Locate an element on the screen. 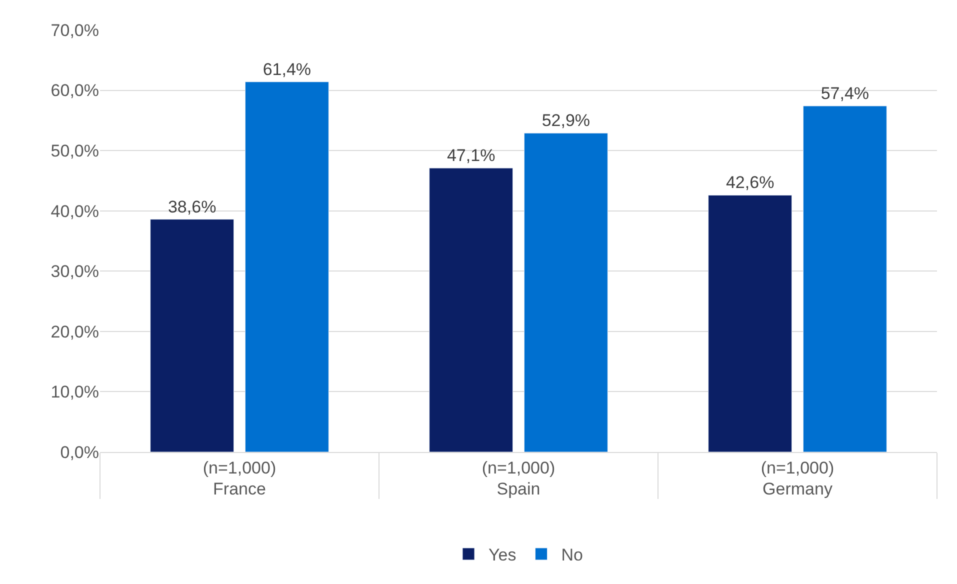 The width and height of the screenshot is (957, 584). data-label: 57,4% is located at coordinates (845, 93).